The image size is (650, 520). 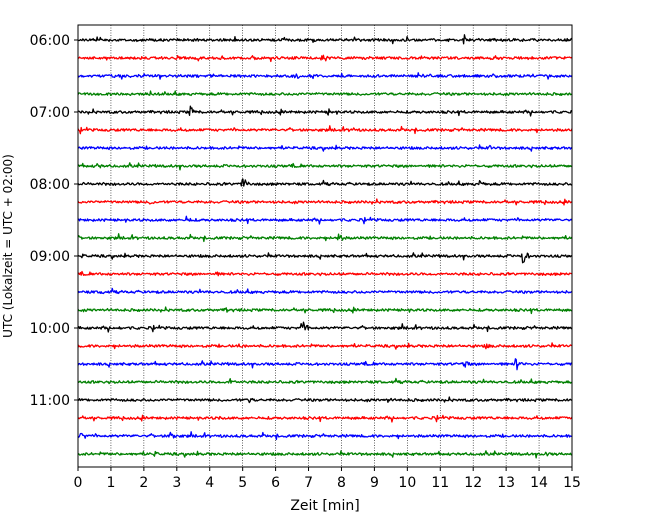 I want to click on x-tick-label: 7, so click(x=308, y=483).